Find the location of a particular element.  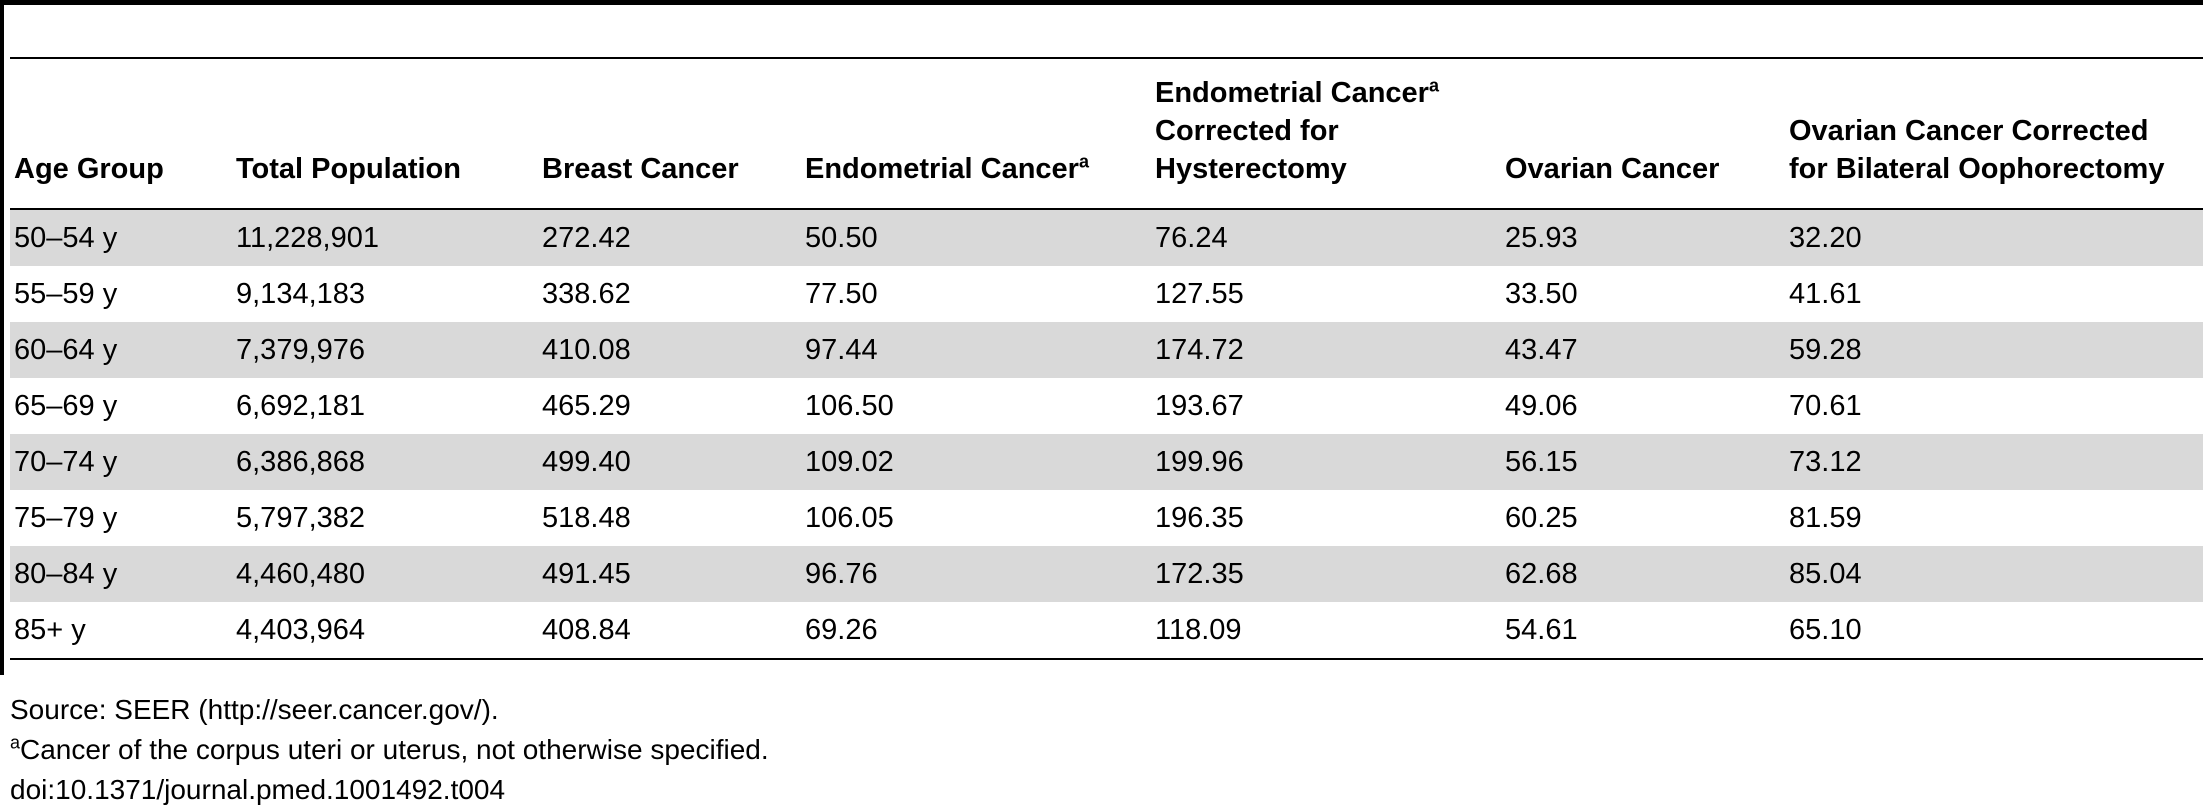

cell-endometrial-cancer: 106.05 is located at coordinates (849, 518).